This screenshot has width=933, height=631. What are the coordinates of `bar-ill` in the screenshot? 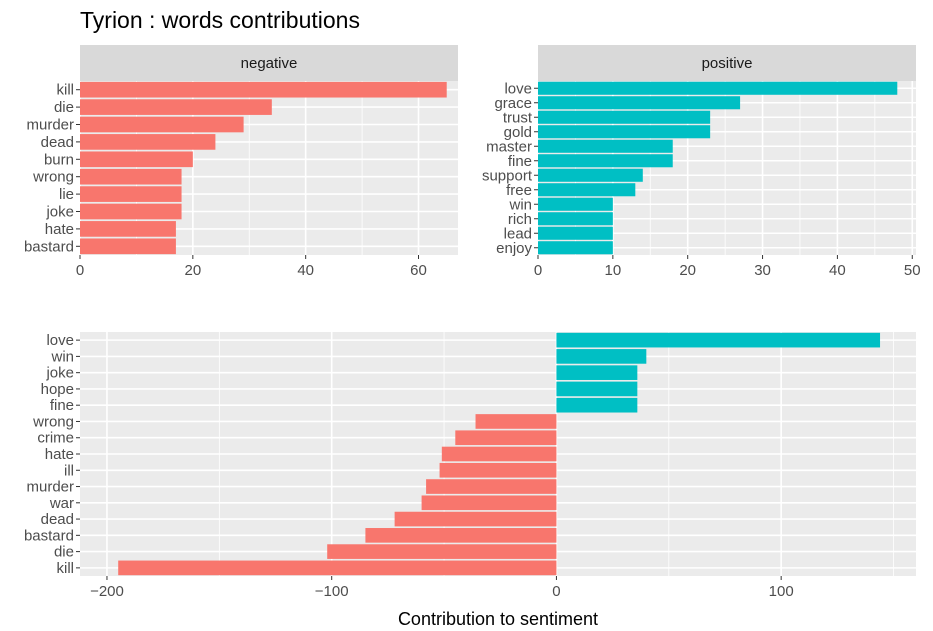 It's located at (498, 470).